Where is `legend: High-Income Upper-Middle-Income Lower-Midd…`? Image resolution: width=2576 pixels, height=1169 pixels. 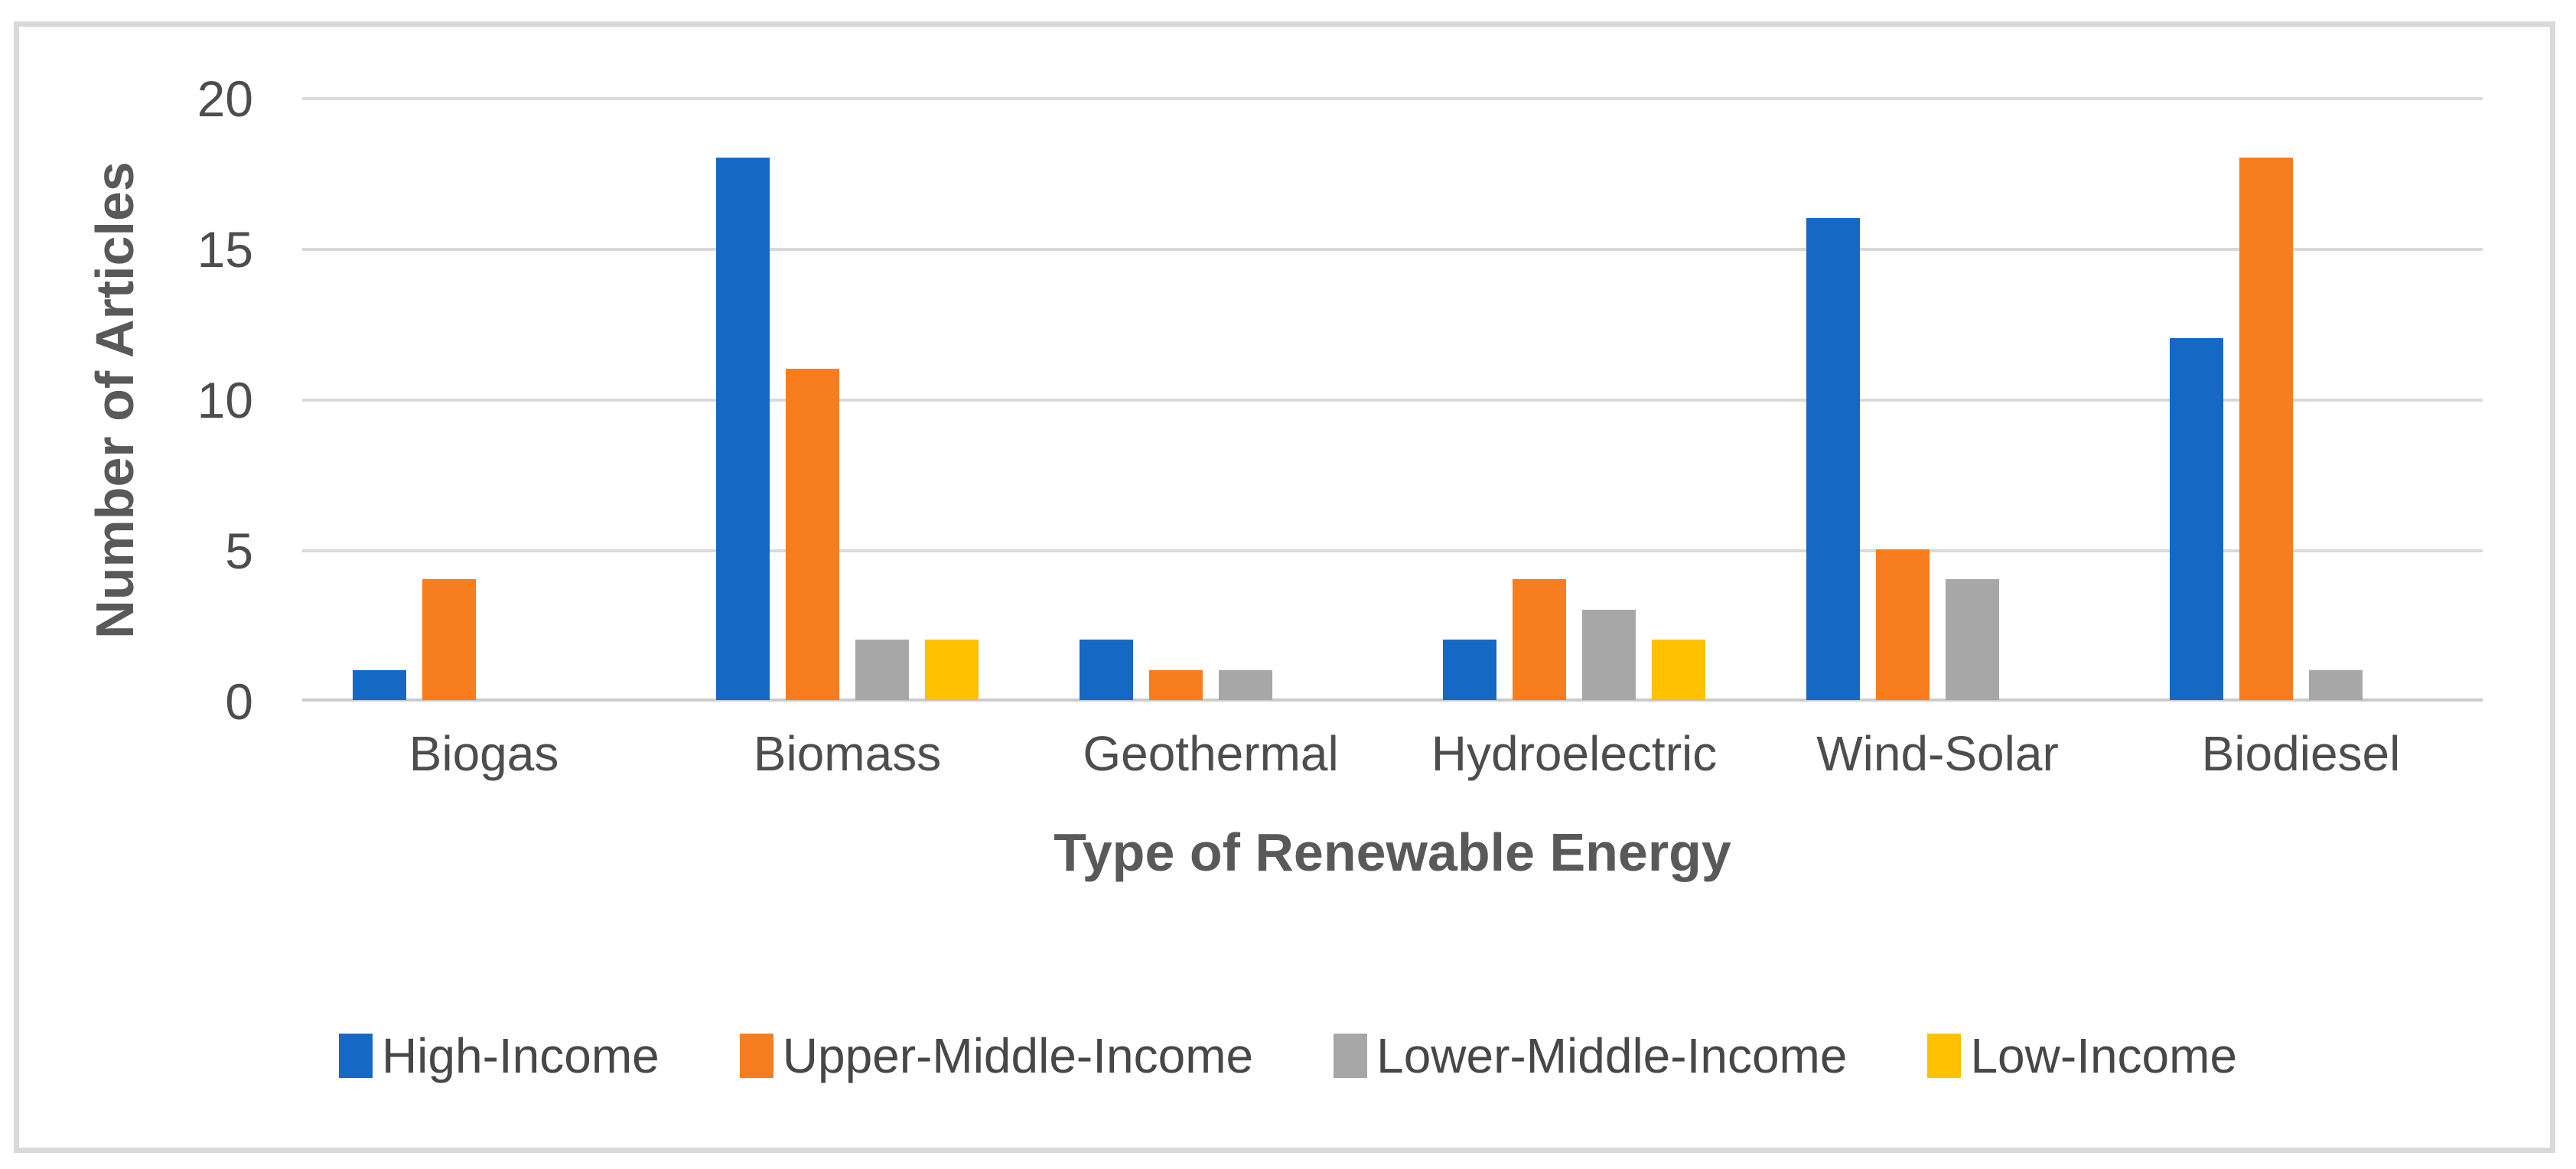 legend: High-Income Upper-Middle-Income Lower-Midd… is located at coordinates (1288, 1056).